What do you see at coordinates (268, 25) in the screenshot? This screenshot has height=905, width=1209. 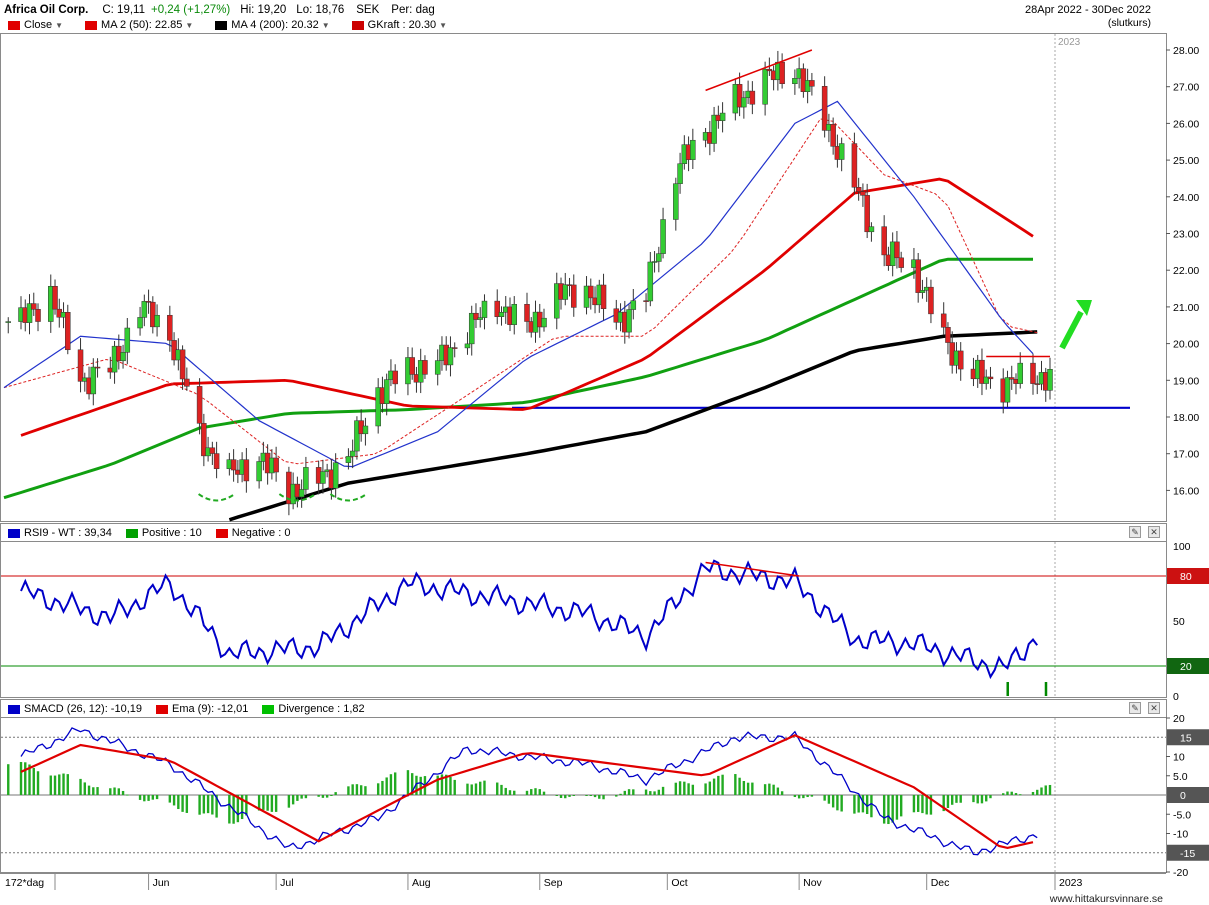 I see `legend-ma200: MA 4 (200): 20.32 ▼` at bounding box center [268, 25].